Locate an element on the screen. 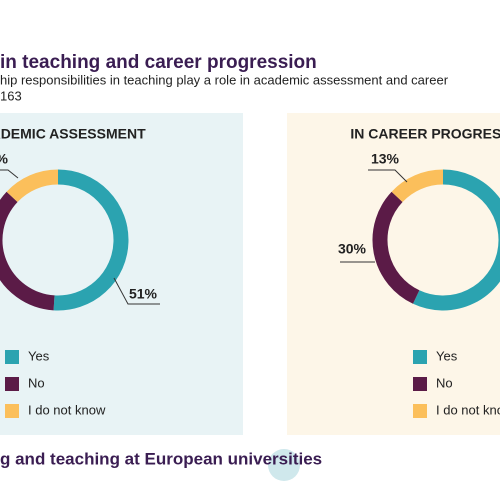 The height and width of the screenshot is (500, 500). value-label: 30% is located at coordinates (352, 249).